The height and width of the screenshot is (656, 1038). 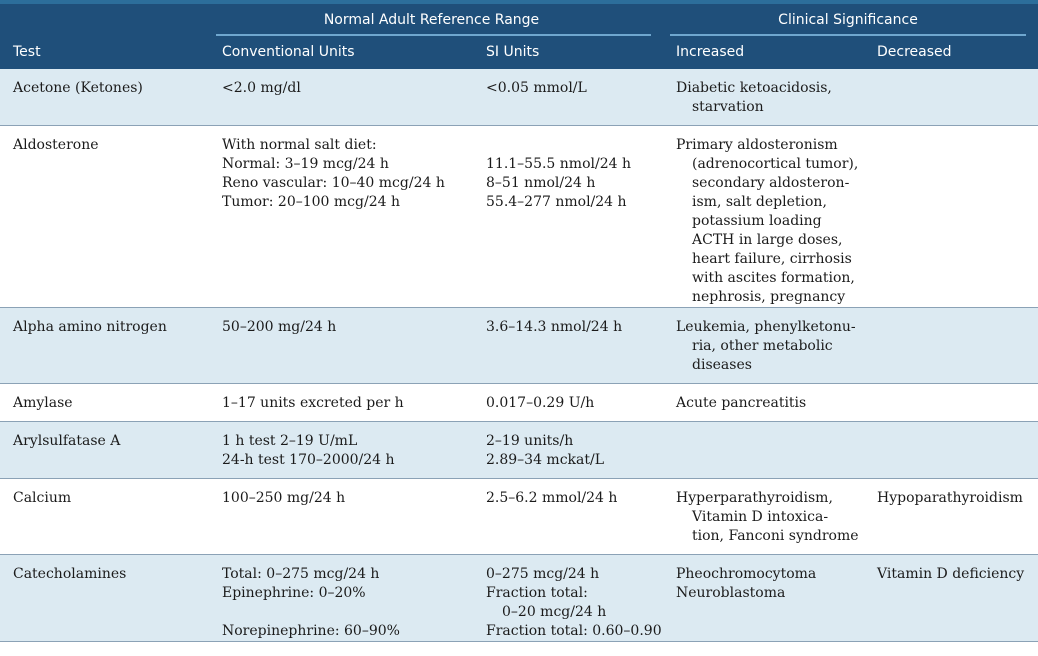 What do you see at coordinates (773, 277) in the screenshot?
I see `cell-line: with ascites formation,` at bounding box center [773, 277].